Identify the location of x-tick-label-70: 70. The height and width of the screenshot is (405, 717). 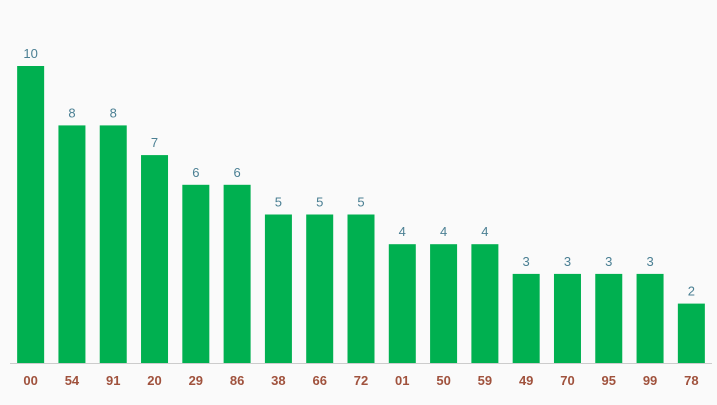
(567, 380).